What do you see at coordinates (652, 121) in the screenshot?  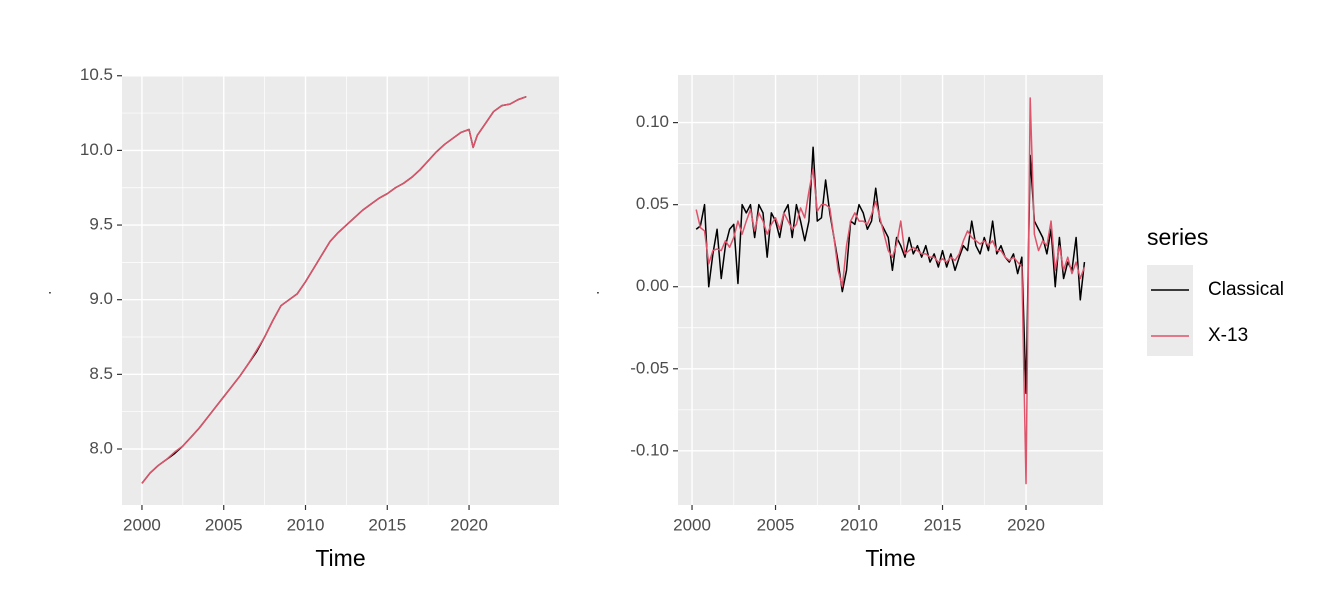 I see `y-tick-label: 0.10` at bounding box center [652, 121].